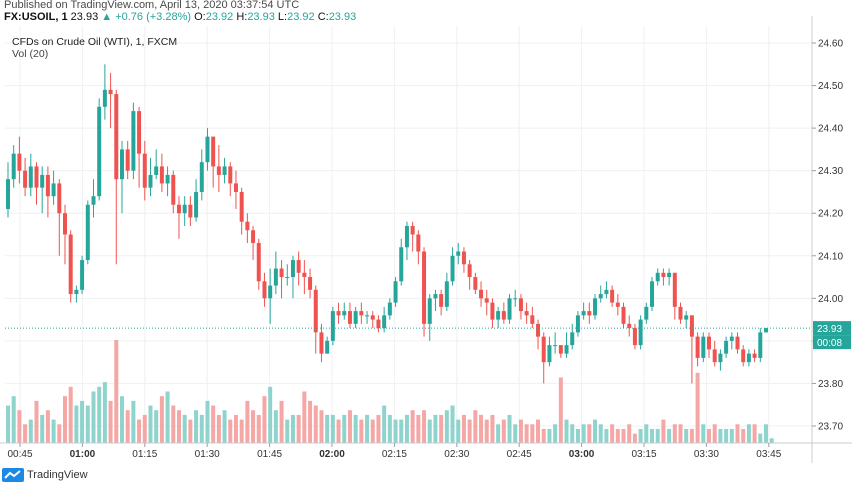  I want to click on x-tick-label: 02:00, so click(332, 454).